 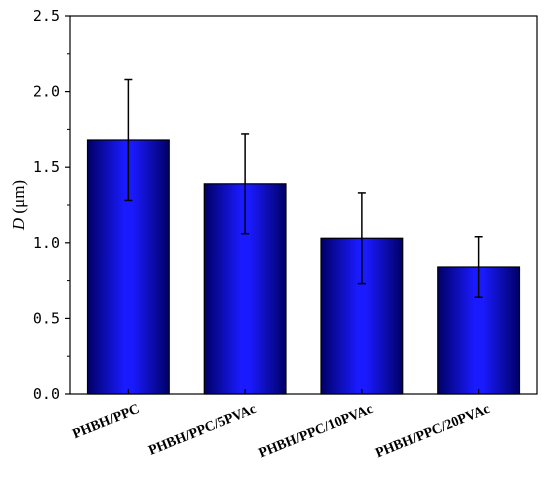 What do you see at coordinates (316, 432) in the screenshot?
I see `x-tick-label-3: PHBH/PPC/10PVAc` at bounding box center [316, 432].